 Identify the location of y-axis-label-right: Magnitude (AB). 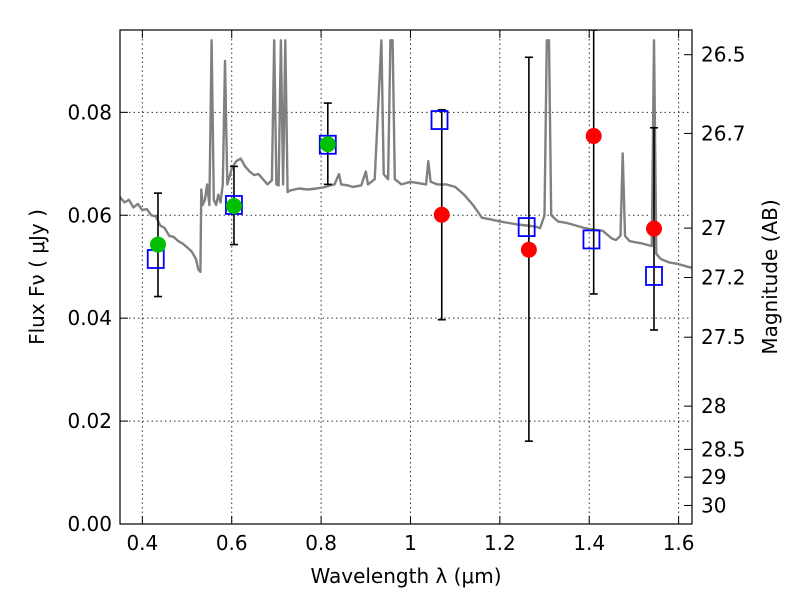
(770, 276).